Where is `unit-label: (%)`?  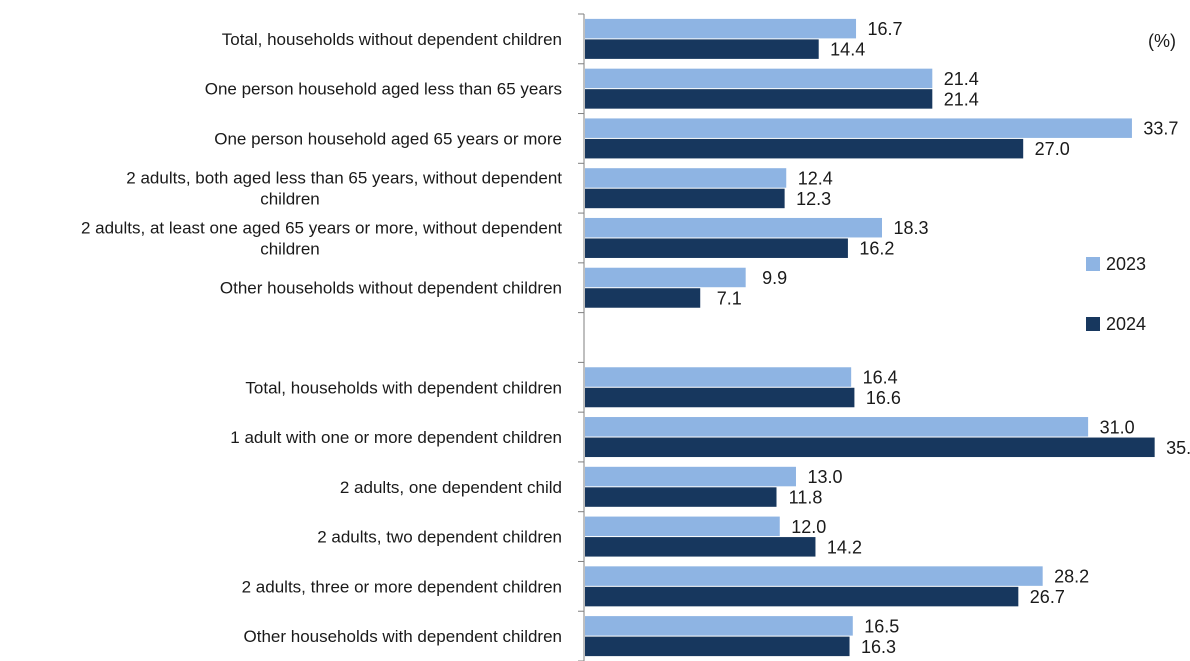 unit-label: (%) is located at coordinates (1162, 41).